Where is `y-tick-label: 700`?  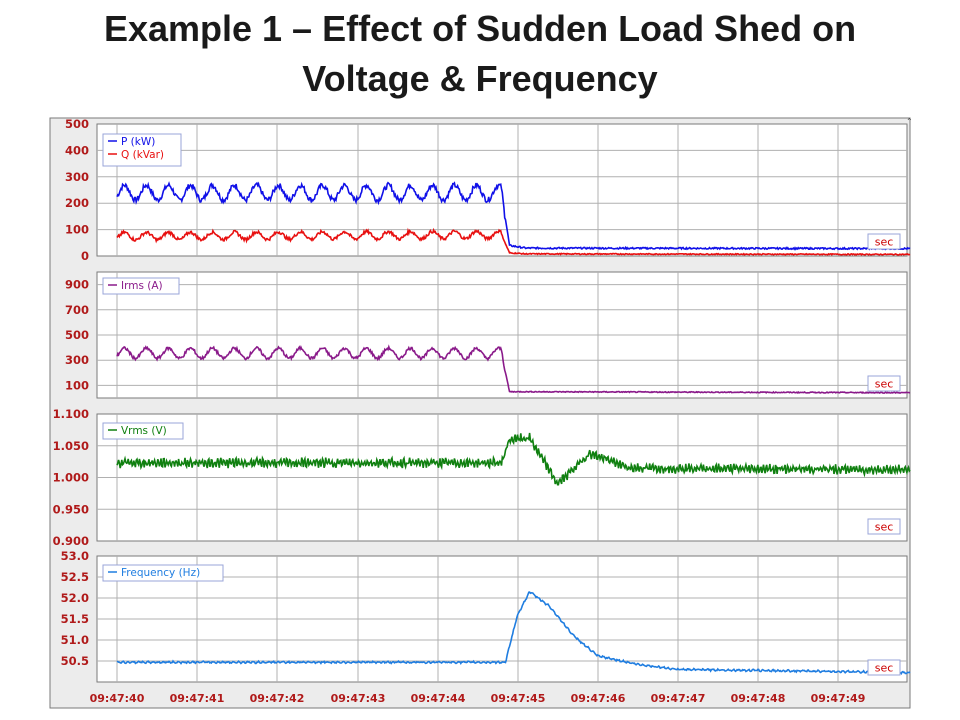 y-tick-label: 700 is located at coordinates (77, 310).